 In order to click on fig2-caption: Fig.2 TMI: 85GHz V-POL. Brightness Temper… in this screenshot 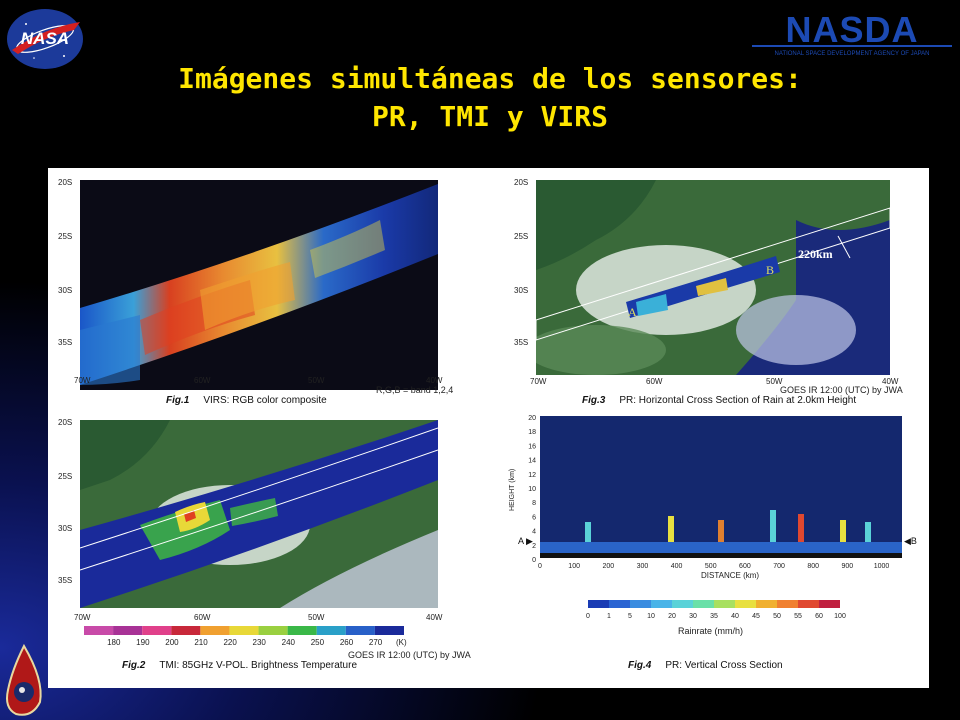, I will do `click(239, 665)`.